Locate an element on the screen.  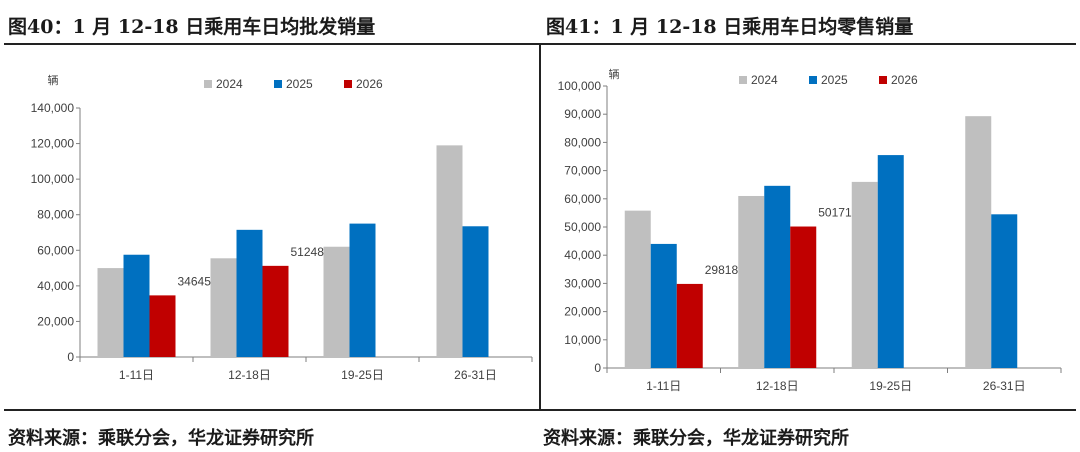
right-x-tick-label: 19-25日 is located at coordinates (890, 386).